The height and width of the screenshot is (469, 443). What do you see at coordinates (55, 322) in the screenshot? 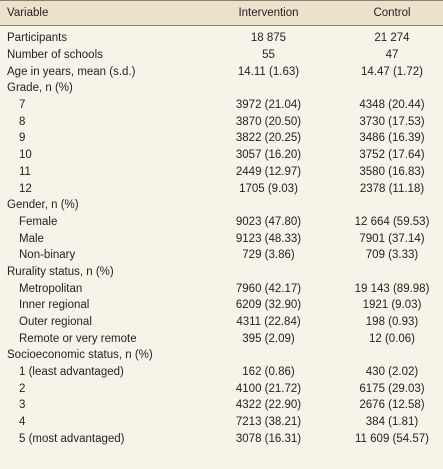
I see `table-cell: Outer regional` at bounding box center [55, 322].